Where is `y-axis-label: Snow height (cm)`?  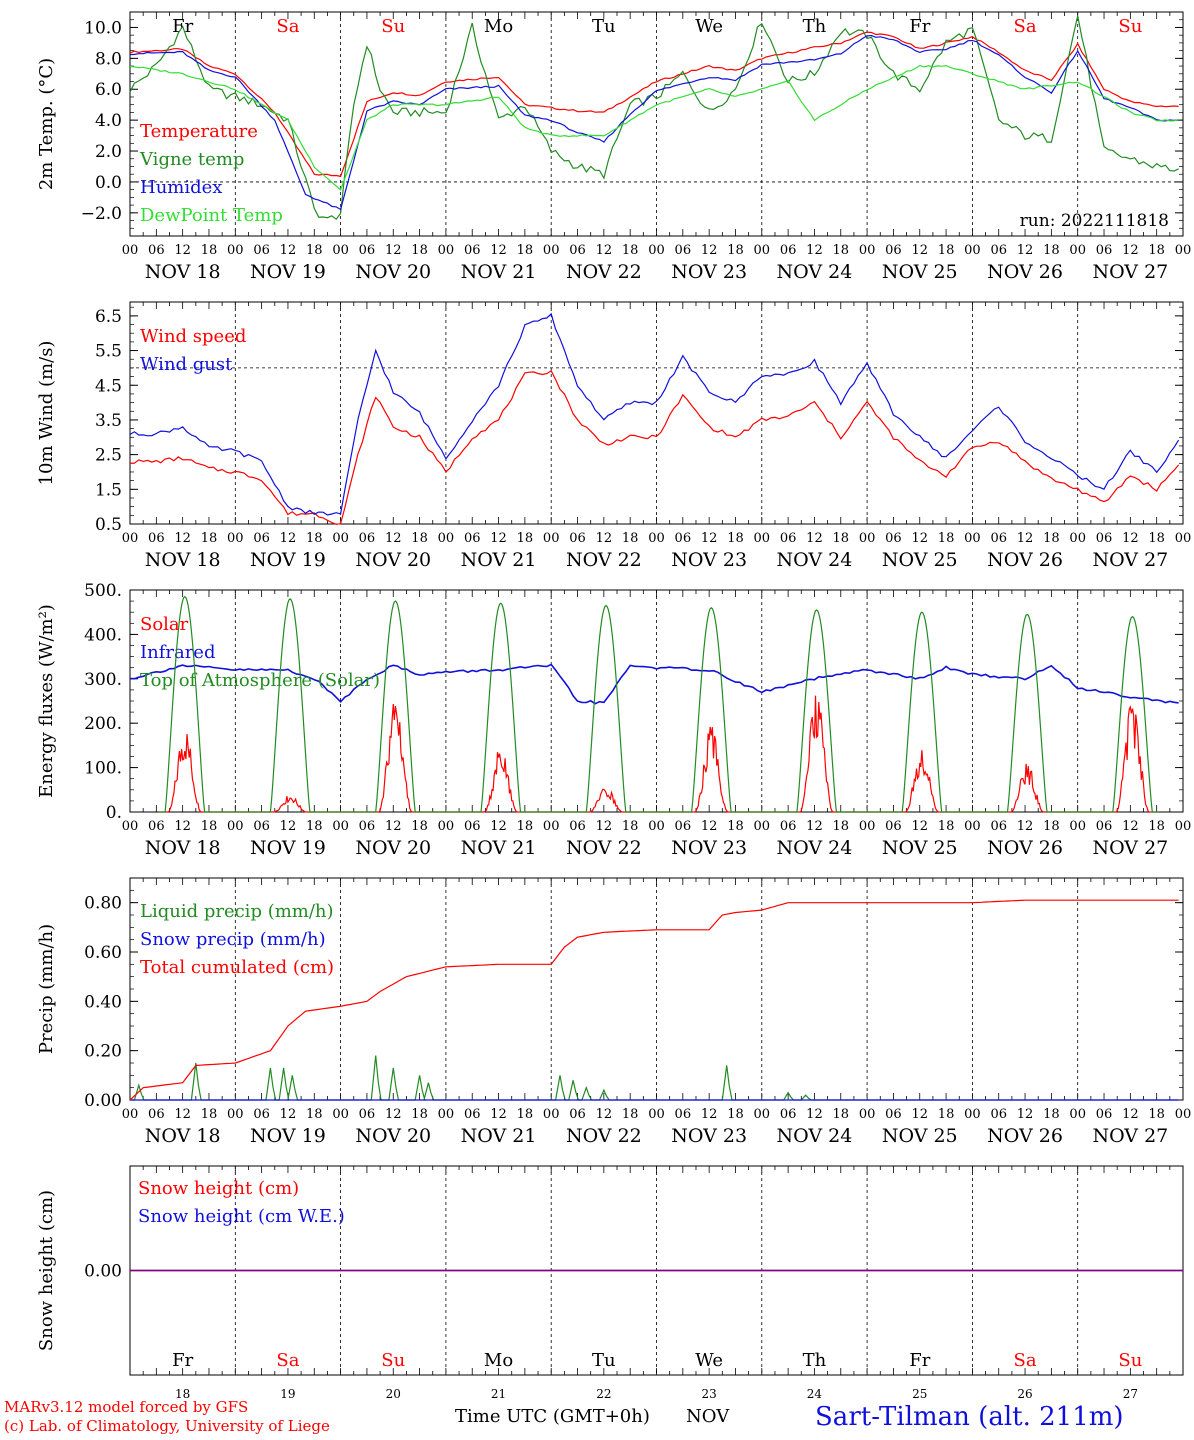
y-axis-label: Snow height (cm) is located at coordinates (46, 1270).